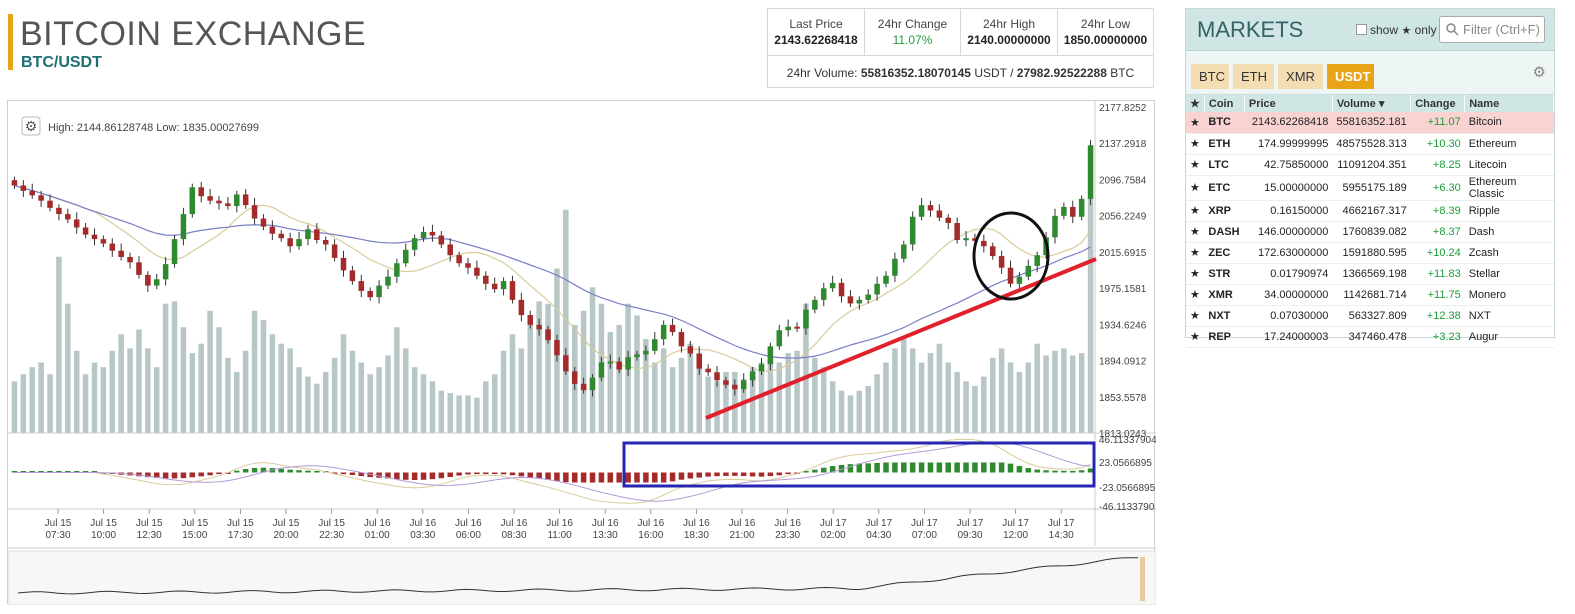 This screenshot has width=1575, height=614. What do you see at coordinates (1009, 24) in the screenshot?
I see `stat-label: 24hr High` at bounding box center [1009, 24].